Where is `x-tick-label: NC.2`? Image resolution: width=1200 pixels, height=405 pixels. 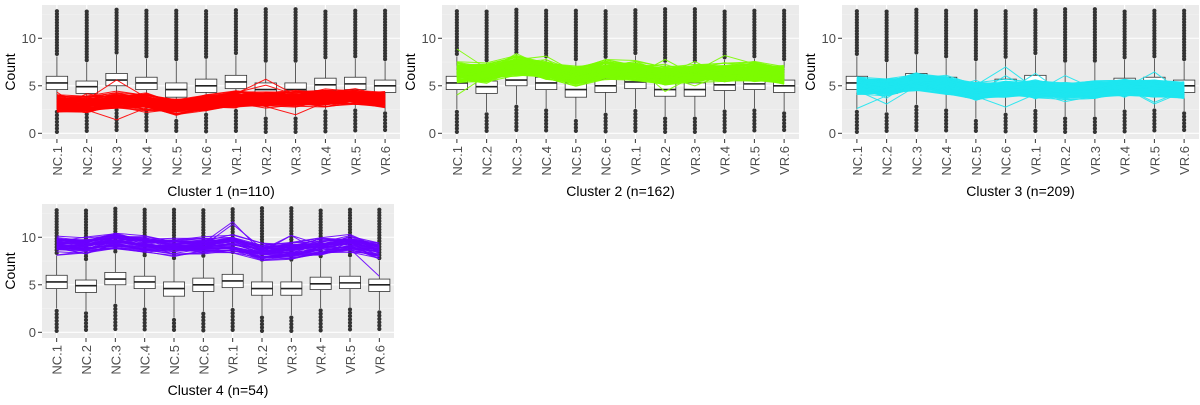
x-tick-label: NC.2 is located at coordinates (86, 360).